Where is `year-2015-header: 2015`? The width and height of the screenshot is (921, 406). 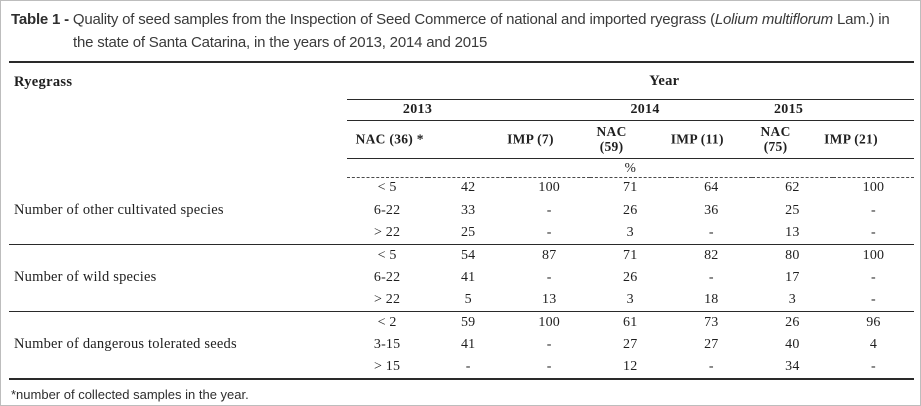 year-2015-header: 2015 is located at coordinates (788, 109).